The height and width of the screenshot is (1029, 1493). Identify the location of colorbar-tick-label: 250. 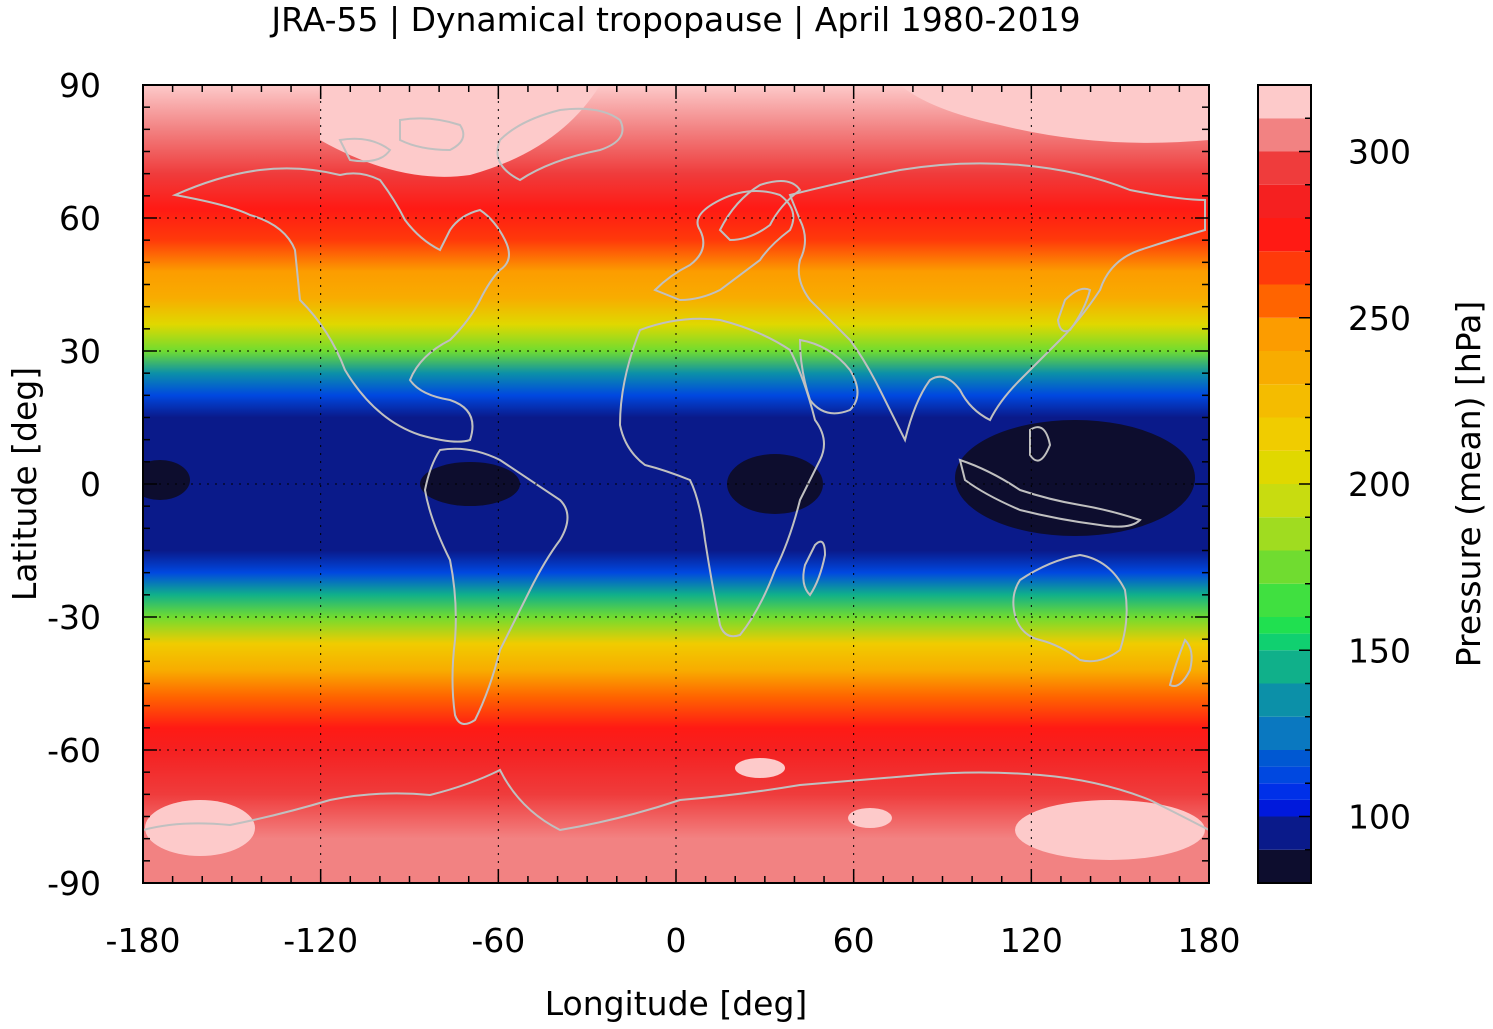
(1379, 318).